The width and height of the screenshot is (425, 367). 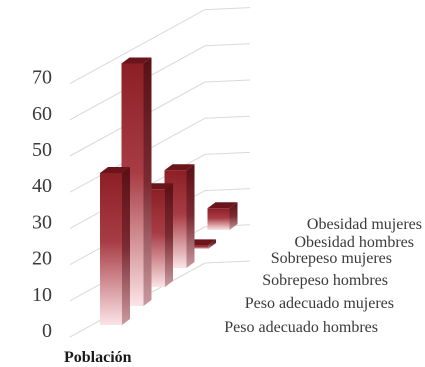 What do you see at coordinates (42, 78) in the screenshot?
I see `y-tick-label: 70` at bounding box center [42, 78].